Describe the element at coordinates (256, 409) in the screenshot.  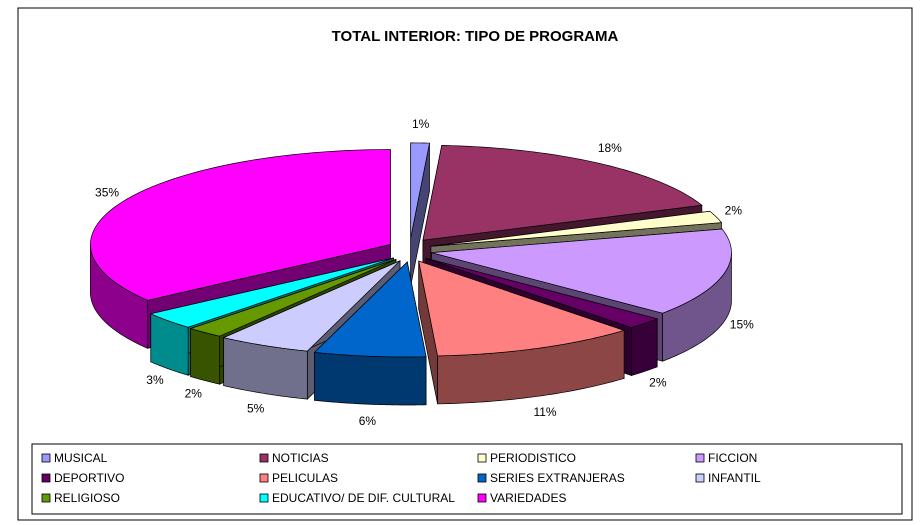
I see `data-label: 5%` at that location.